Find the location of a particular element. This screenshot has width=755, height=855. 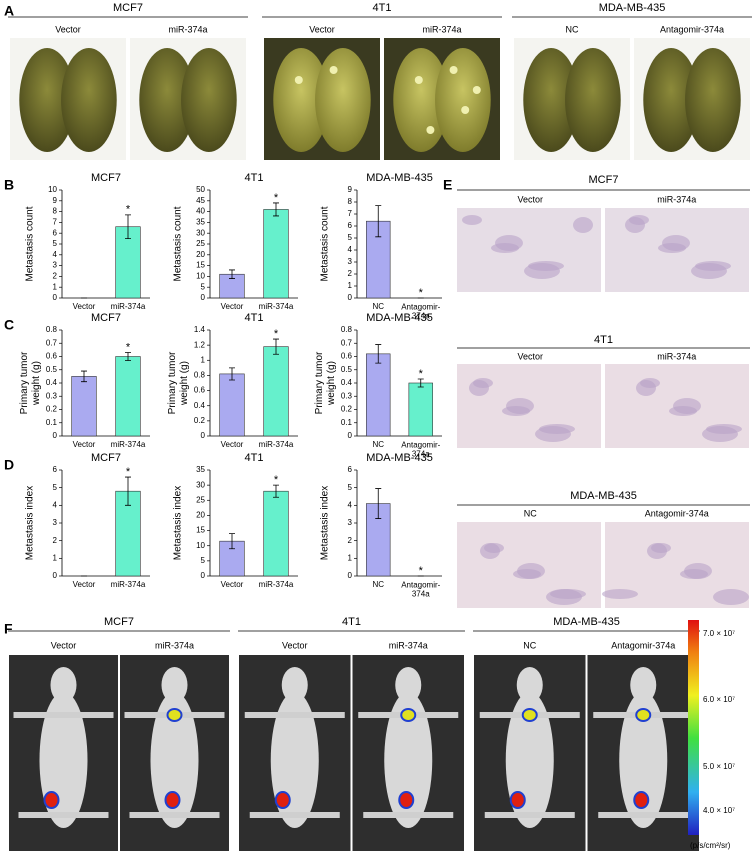

y-axis-label: Metastasis count is located at coordinates (30, 243).